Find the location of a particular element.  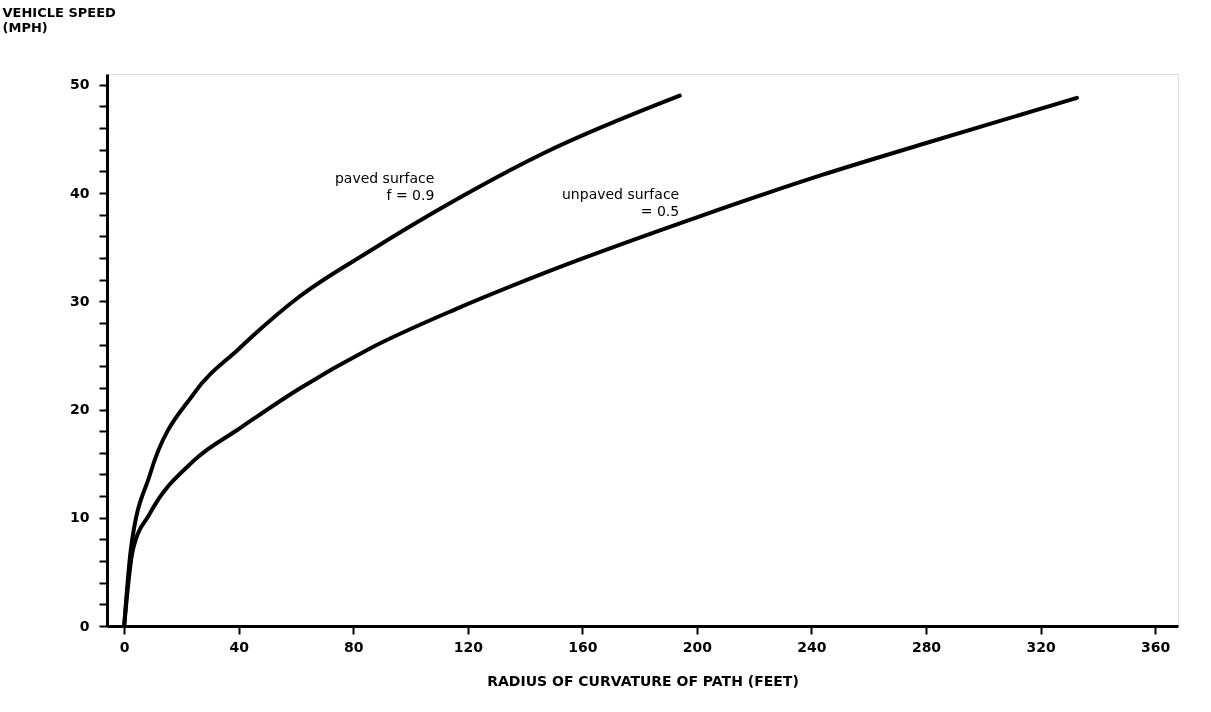

x-tick-label: 320 is located at coordinates (1041, 646).